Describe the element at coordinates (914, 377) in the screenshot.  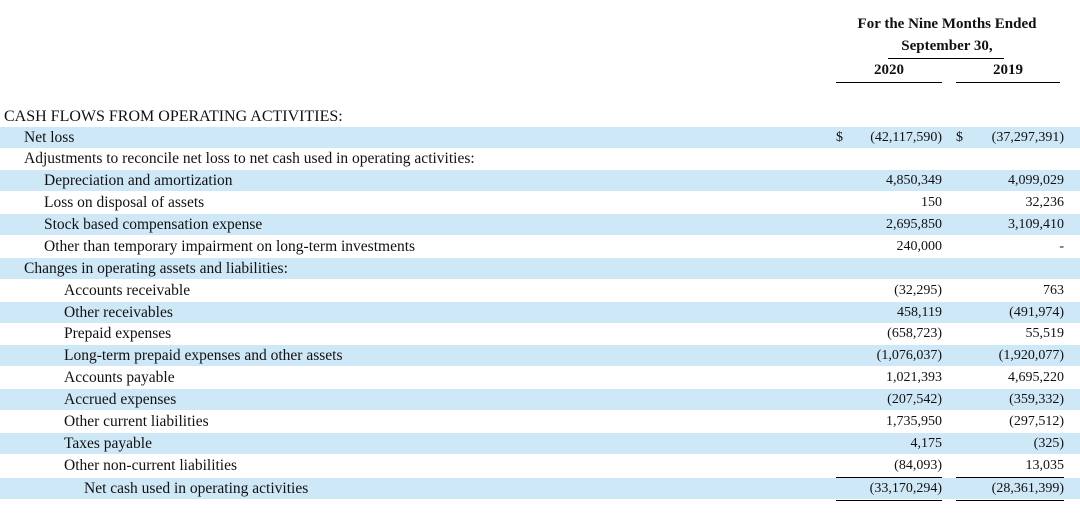
I see `value-2020: 1,021,393` at that location.